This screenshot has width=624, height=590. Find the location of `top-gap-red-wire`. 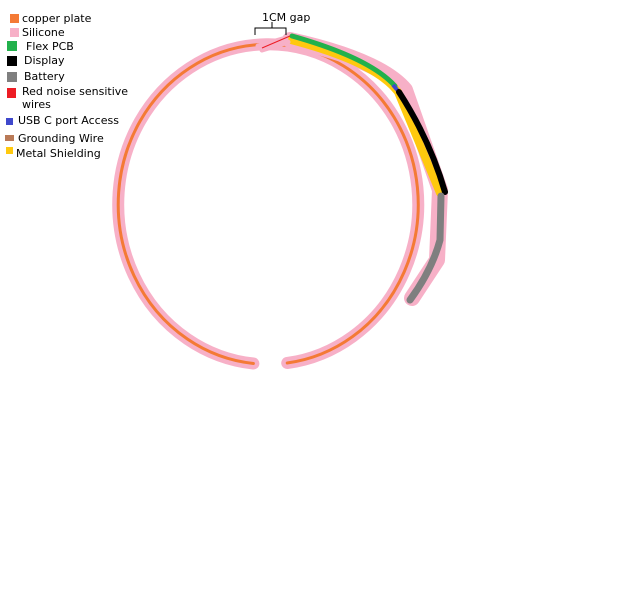

top-gap-red-wire is located at coordinates (276, 42).